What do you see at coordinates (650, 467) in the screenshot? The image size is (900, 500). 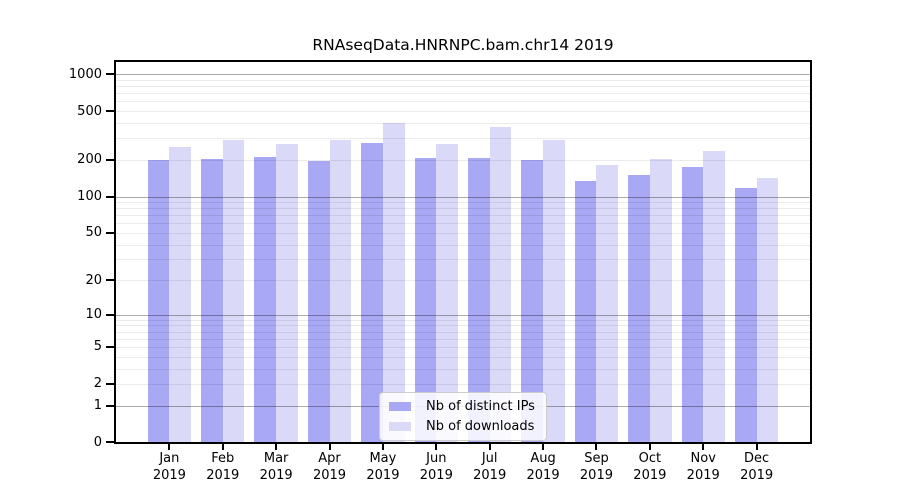 I see `x-tick-label-oct: Oct 2019` at bounding box center [650, 467].